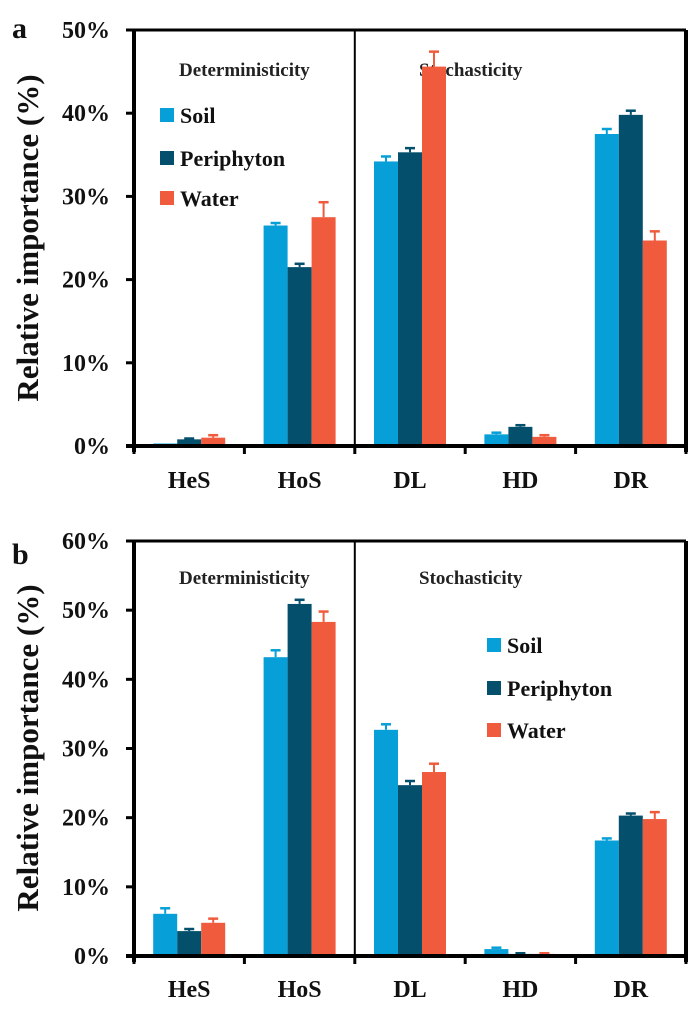 The height and width of the screenshot is (1015, 700). I want to click on section-label-stochasticity: Stochasticity, so click(471, 578).